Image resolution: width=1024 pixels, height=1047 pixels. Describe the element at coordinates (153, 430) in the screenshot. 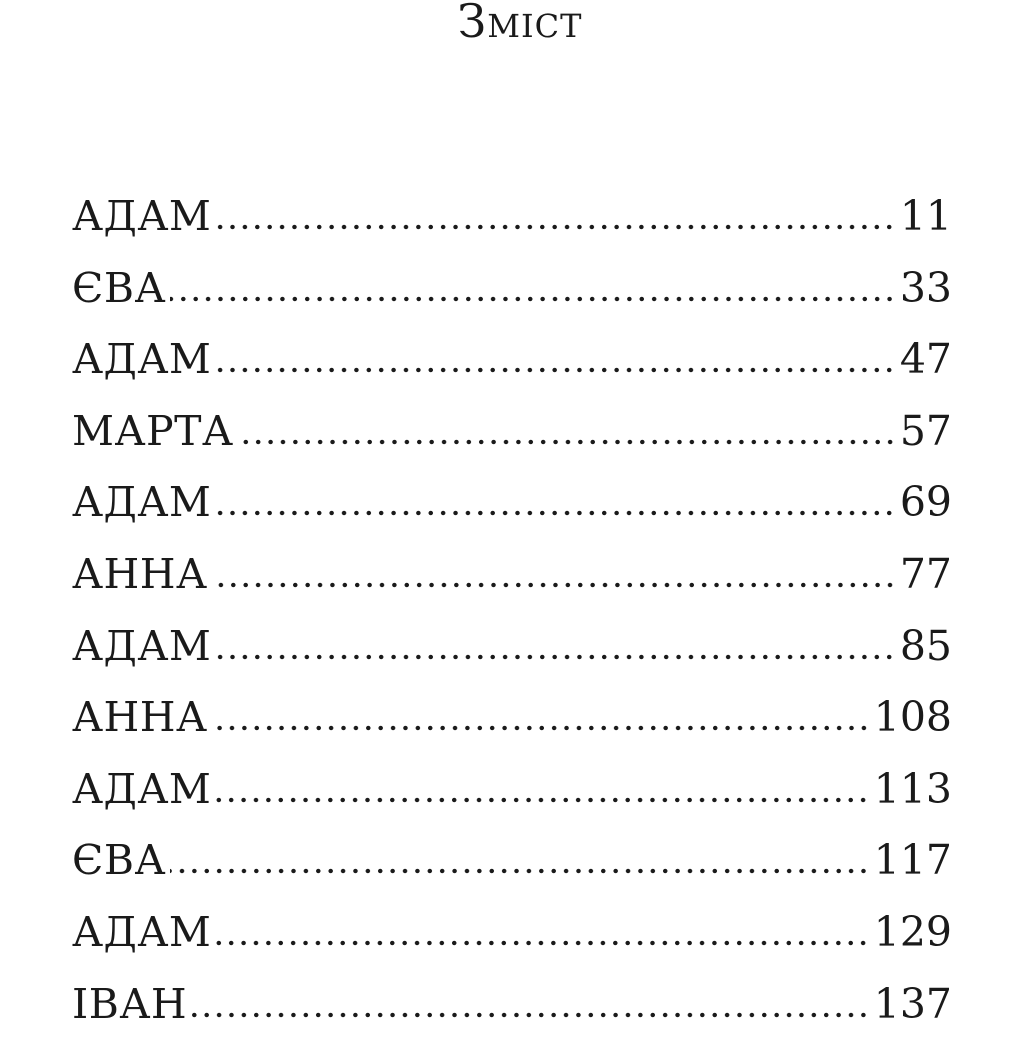

I see `entry-title: МАРТА` at that location.